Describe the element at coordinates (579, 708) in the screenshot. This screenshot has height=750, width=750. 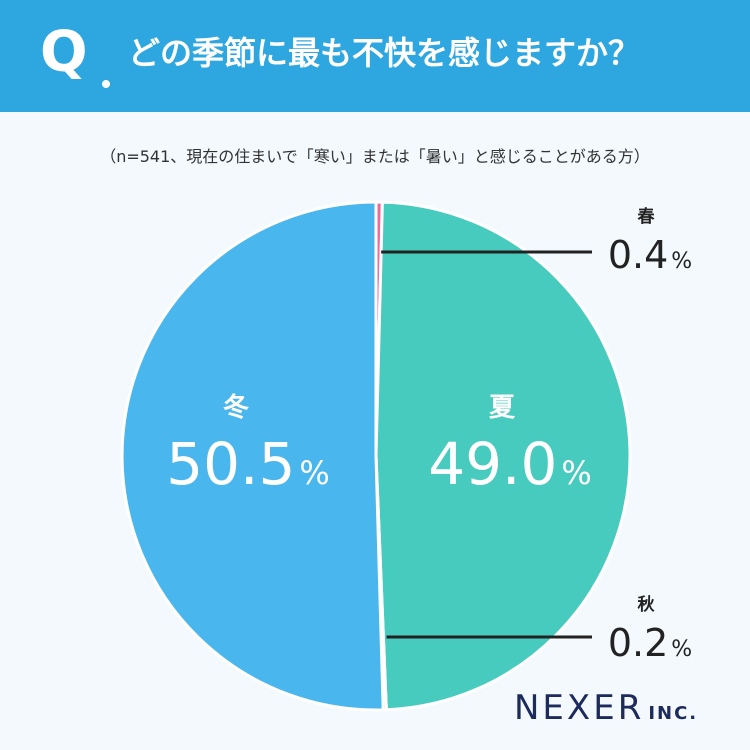
I see `logo-main-text: NEXER` at that location.